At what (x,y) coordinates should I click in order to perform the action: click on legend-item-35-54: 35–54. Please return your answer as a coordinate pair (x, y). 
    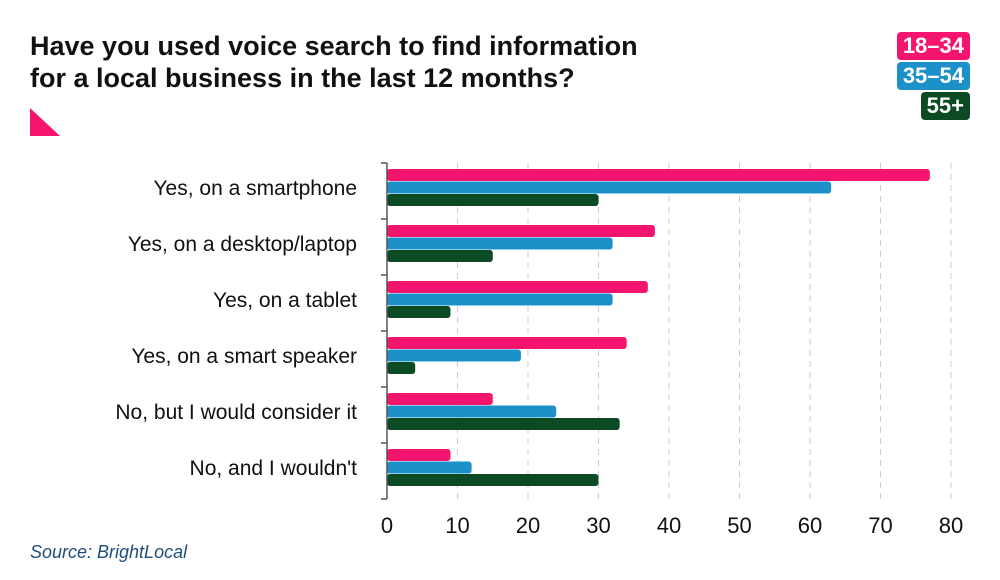
    Looking at the image, I should click on (933, 76).